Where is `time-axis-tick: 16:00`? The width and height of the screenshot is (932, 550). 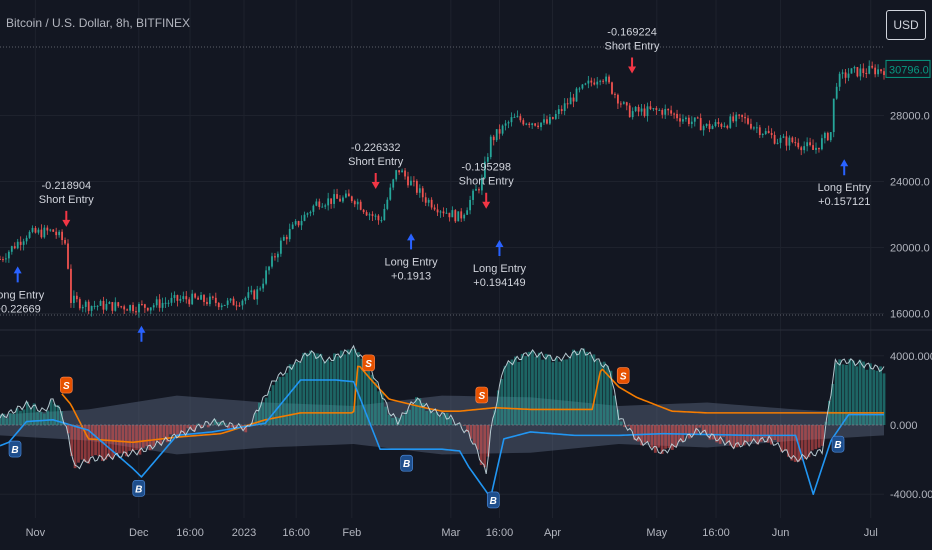 time-axis-tick: 16:00 is located at coordinates (500, 533).